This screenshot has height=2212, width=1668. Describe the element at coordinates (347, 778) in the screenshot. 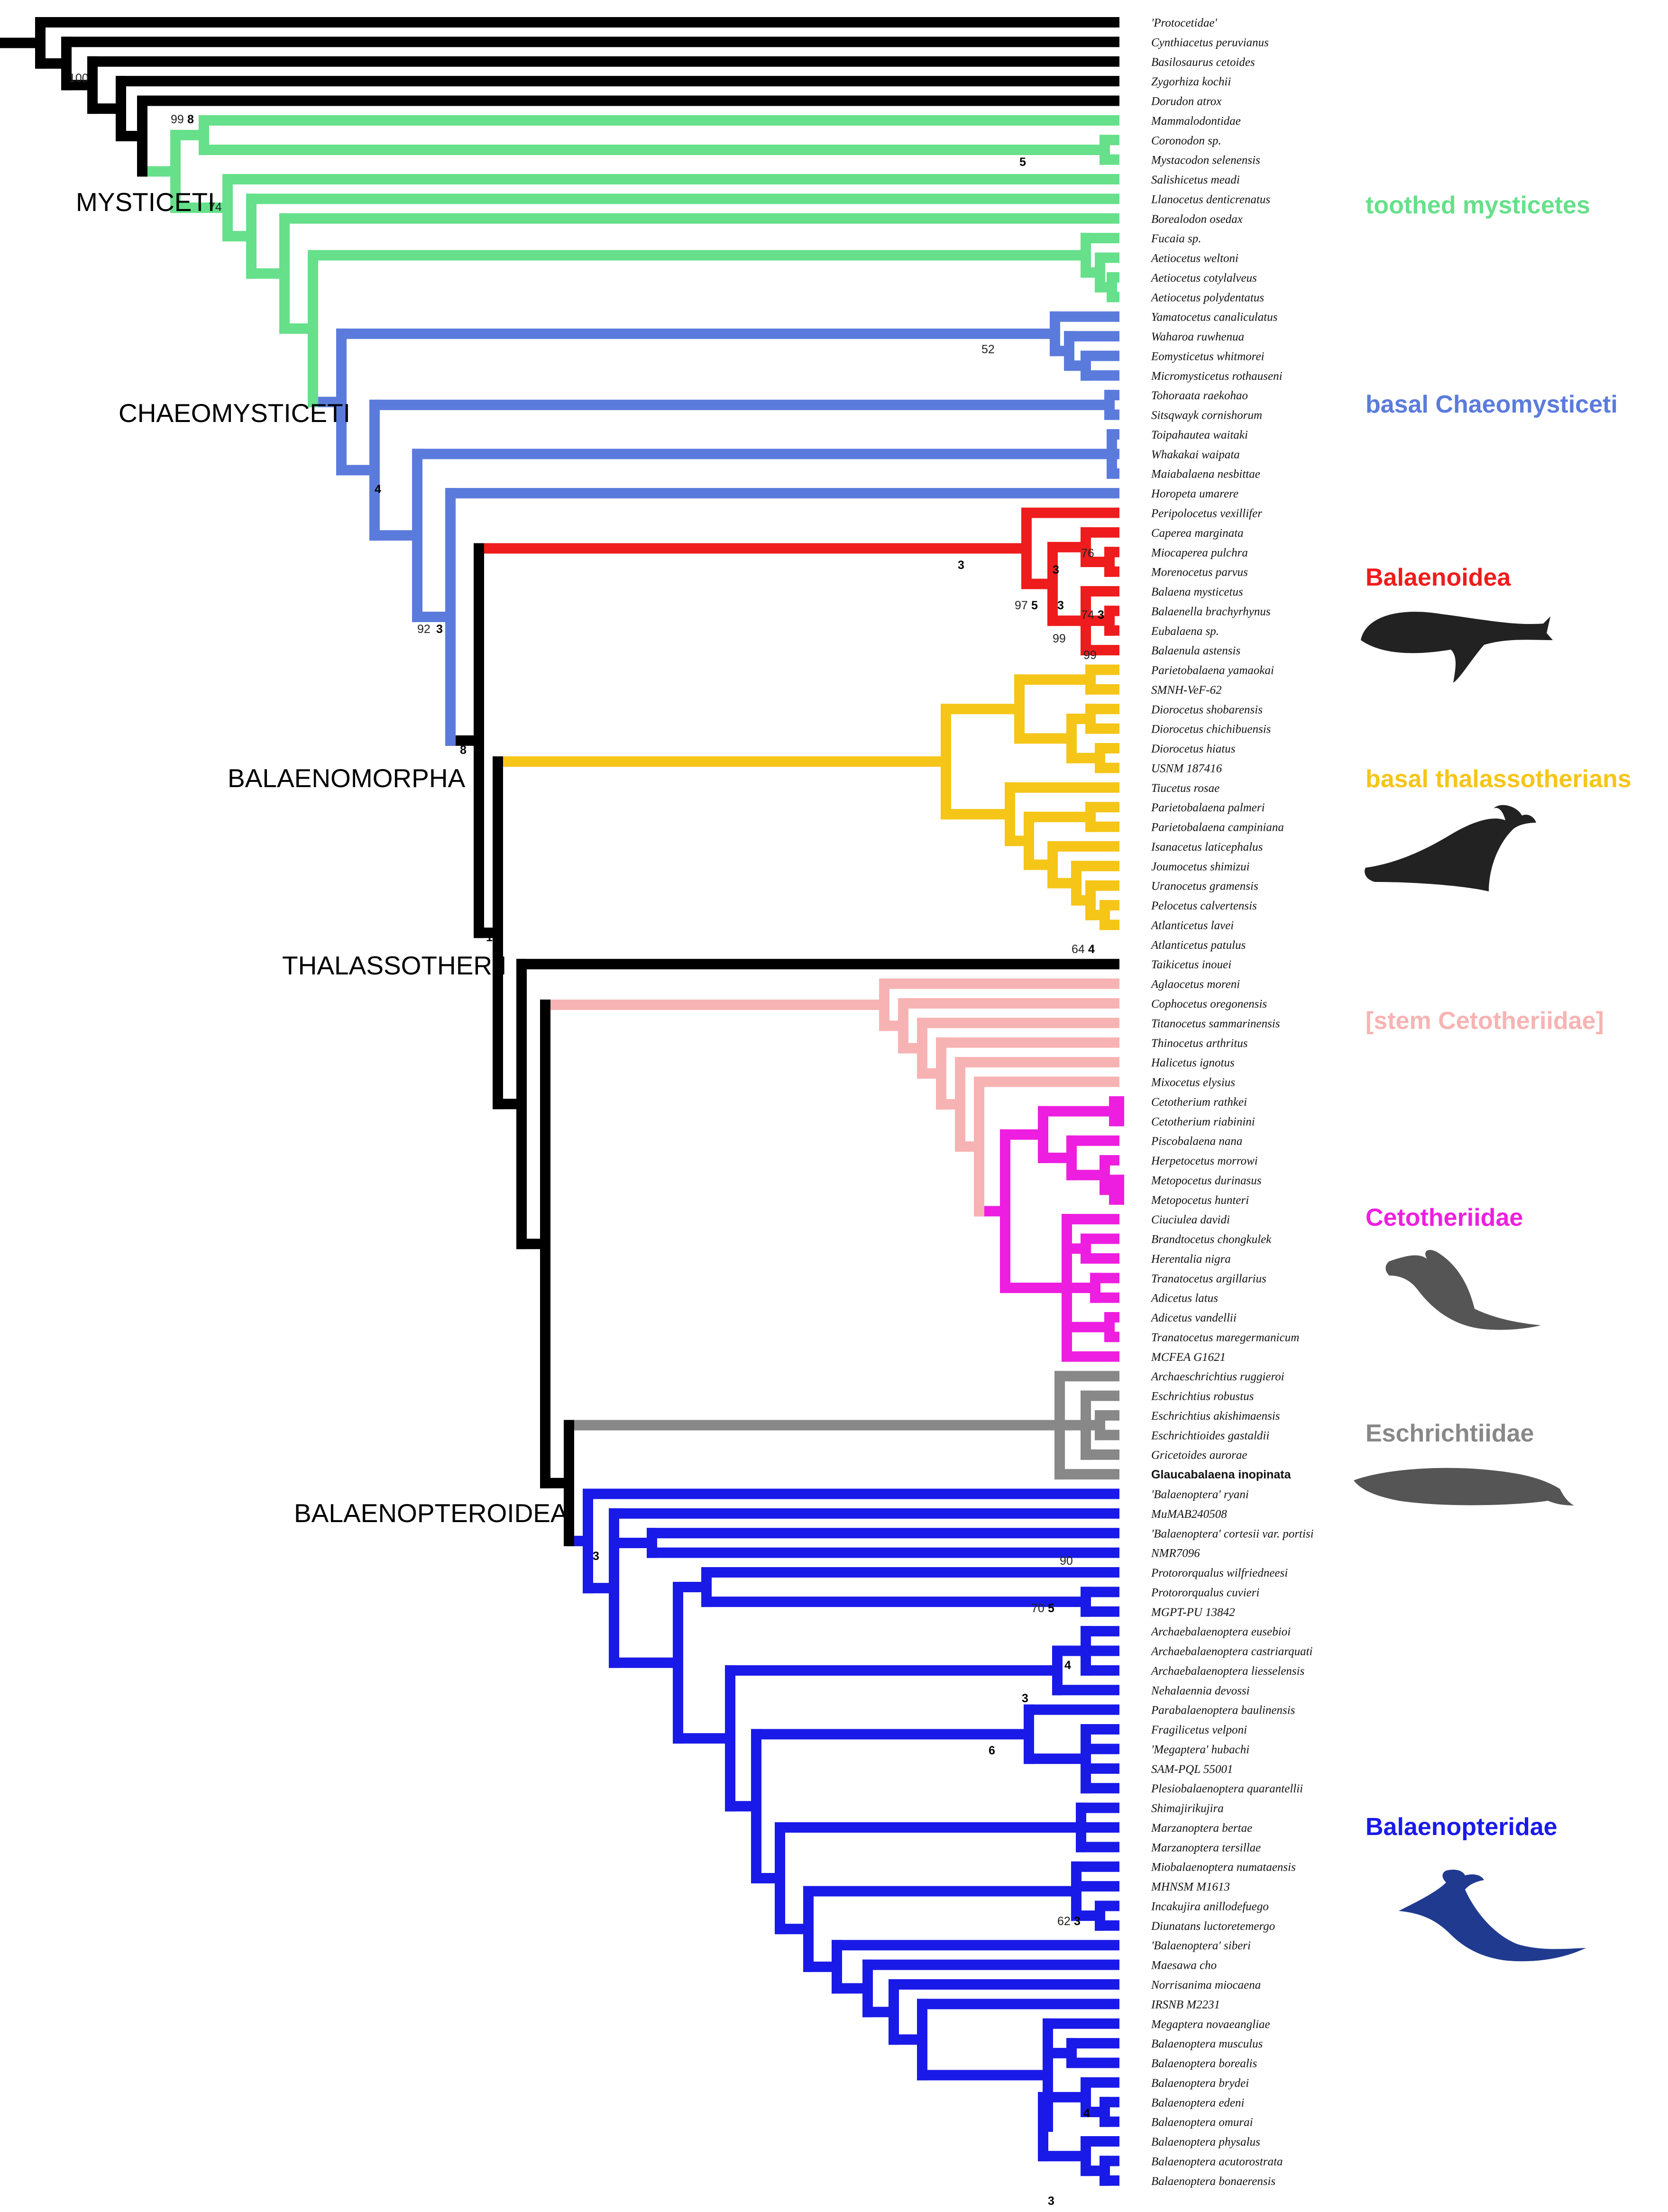

I see `clade-rank-label: BALAENOMORPHA` at that location.